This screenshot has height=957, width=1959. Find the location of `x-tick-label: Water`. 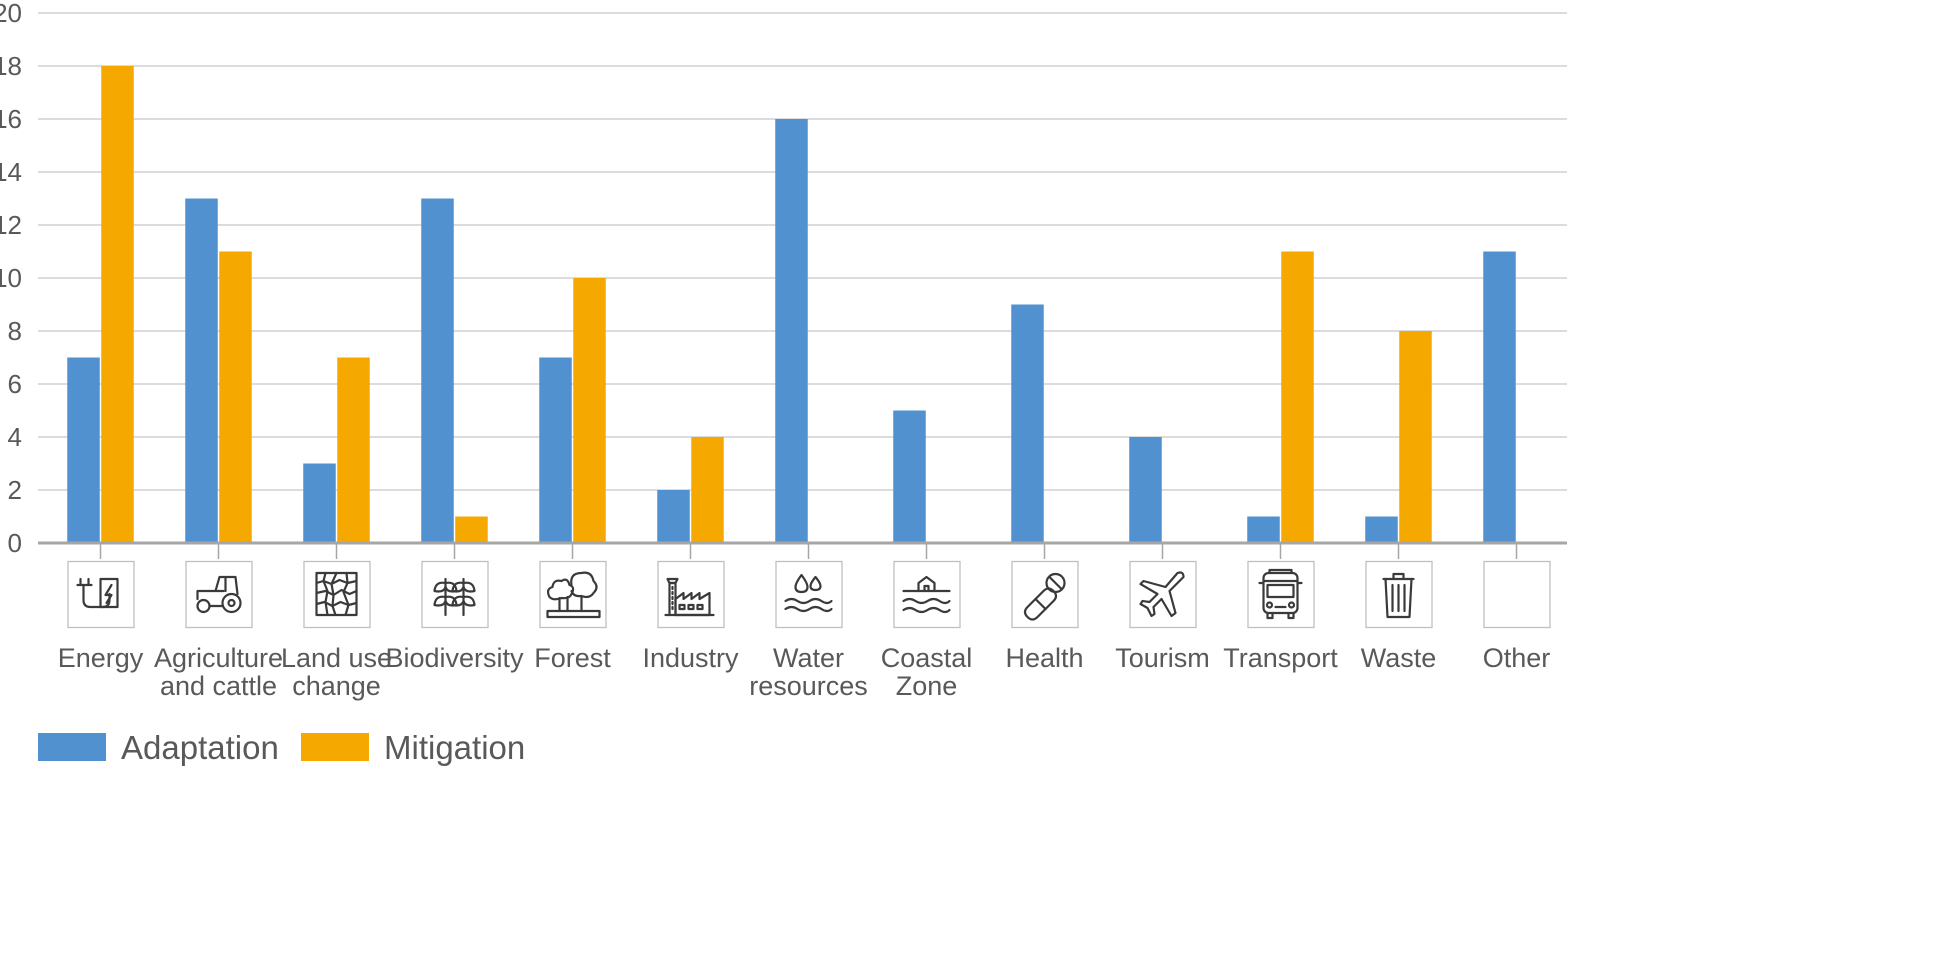

x-tick-label: Water is located at coordinates (808, 658).